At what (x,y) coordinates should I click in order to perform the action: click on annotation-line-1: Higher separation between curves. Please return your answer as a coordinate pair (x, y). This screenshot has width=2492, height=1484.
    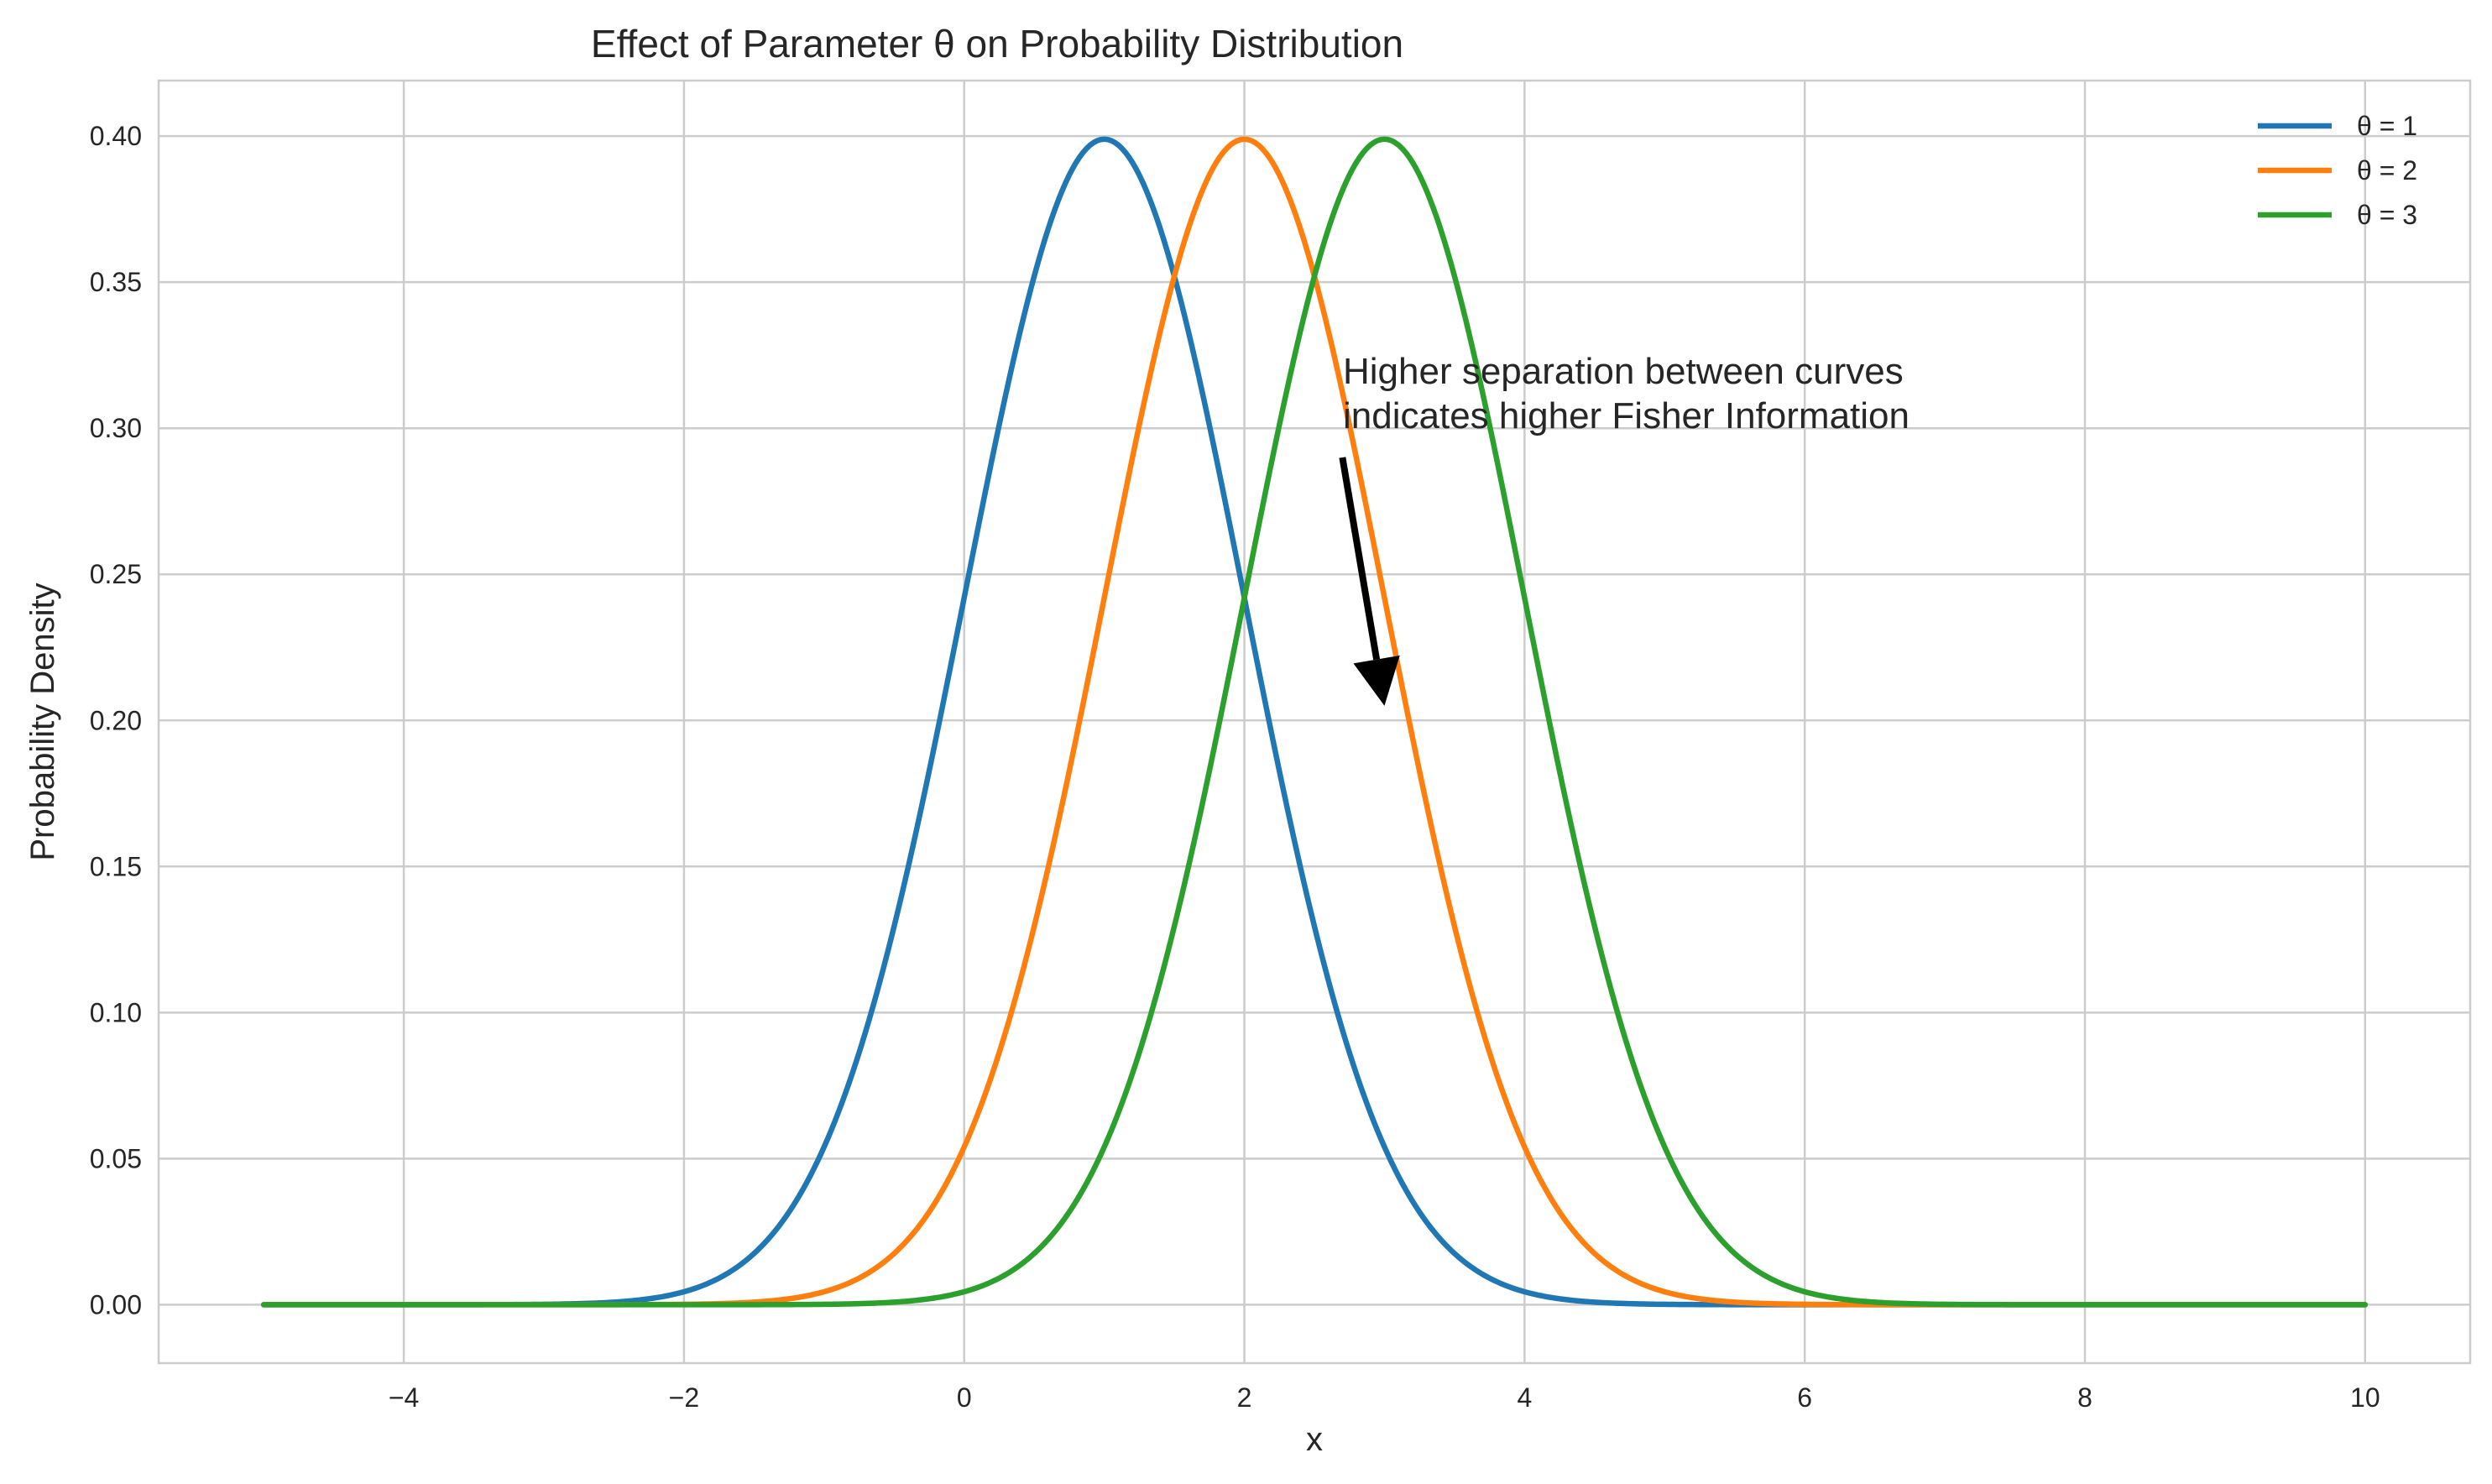
    Looking at the image, I should click on (1623, 371).